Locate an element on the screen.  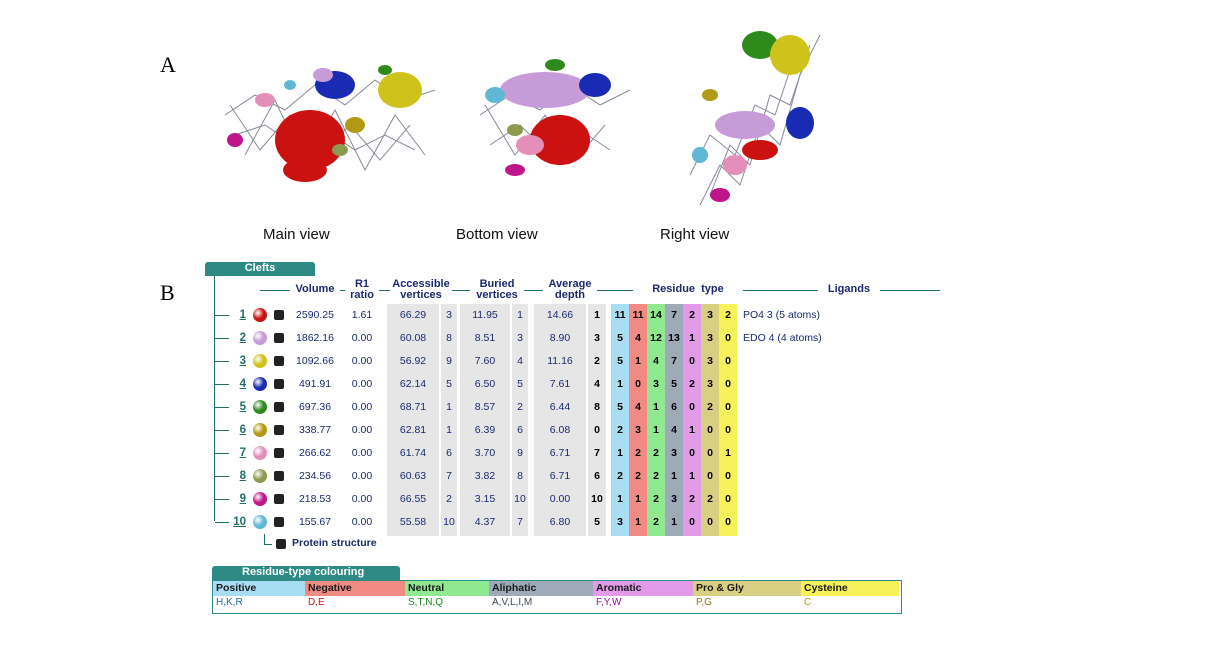
accessible-rank-cell: 3 is located at coordinates (449, 315).